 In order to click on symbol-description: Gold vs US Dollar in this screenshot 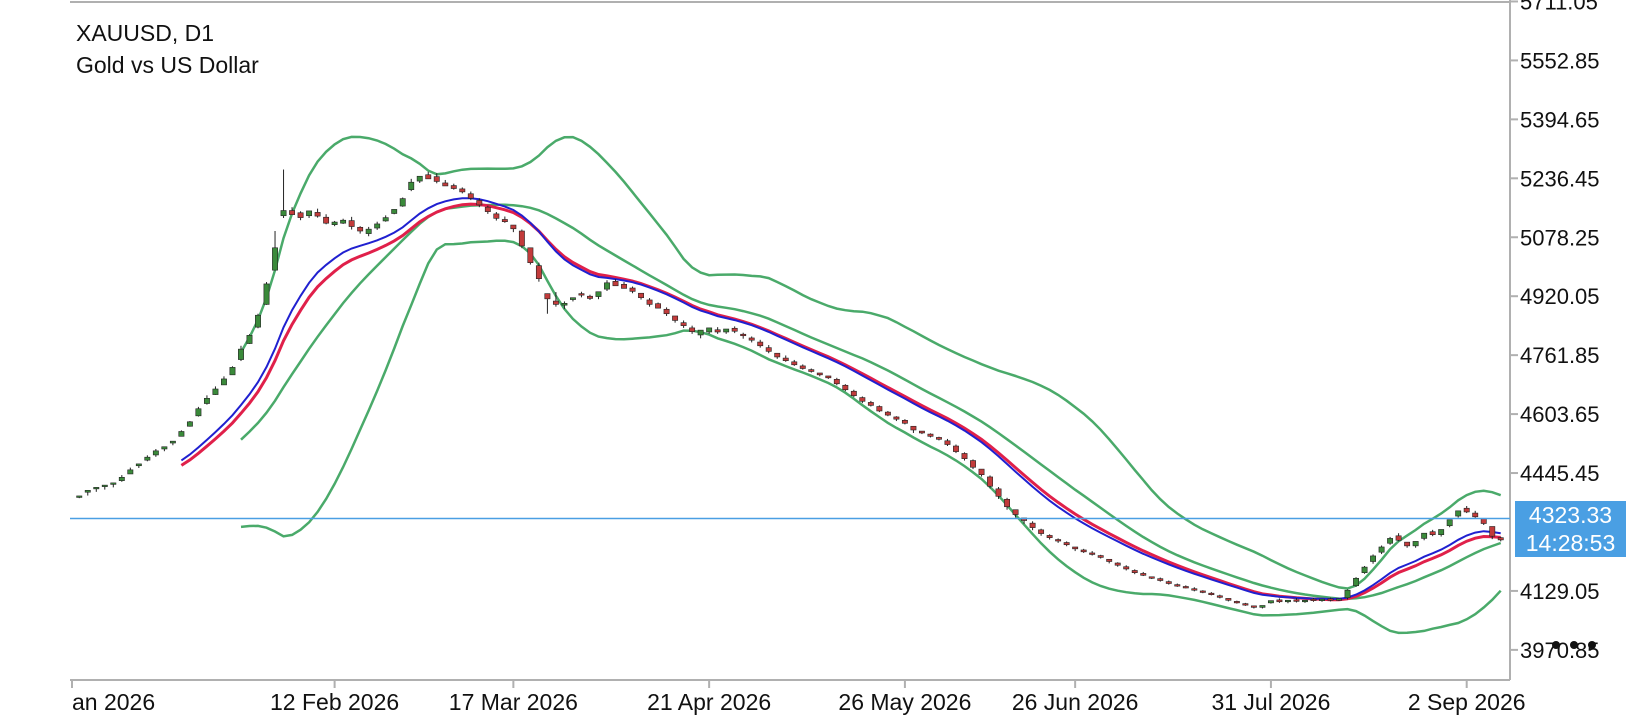, I will do `click(167, 65)`.